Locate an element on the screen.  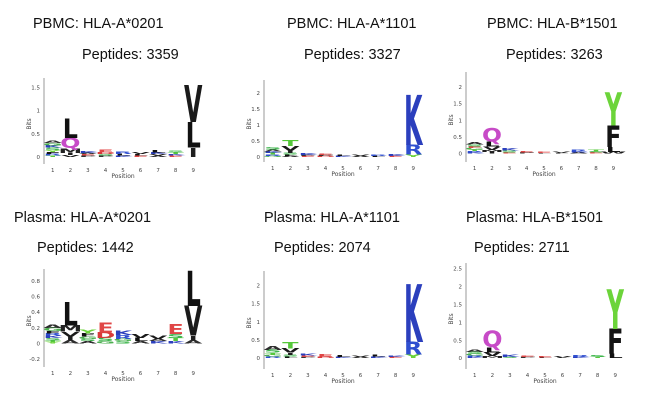
y-tick-label: 0.6 is located at coordinates (35, 297).